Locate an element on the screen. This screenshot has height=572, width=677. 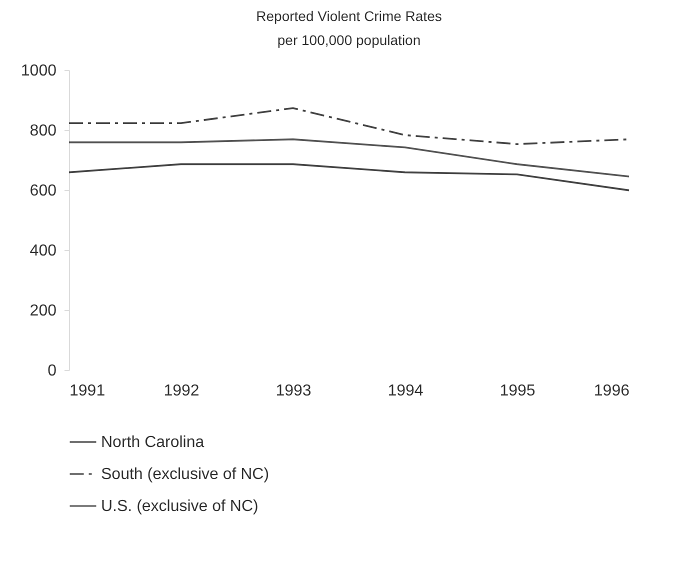
y-tick-label: 800 is located at coordinates (43, 131).